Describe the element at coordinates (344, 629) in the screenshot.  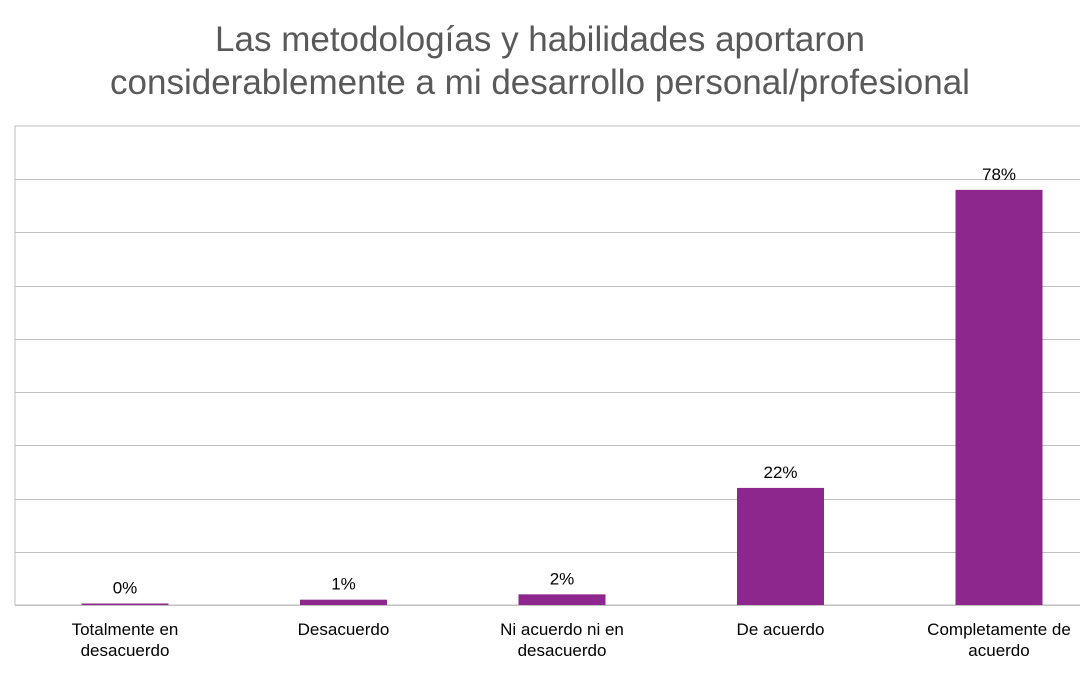
I see `x-tick-label: Desacuerdo` at that location.